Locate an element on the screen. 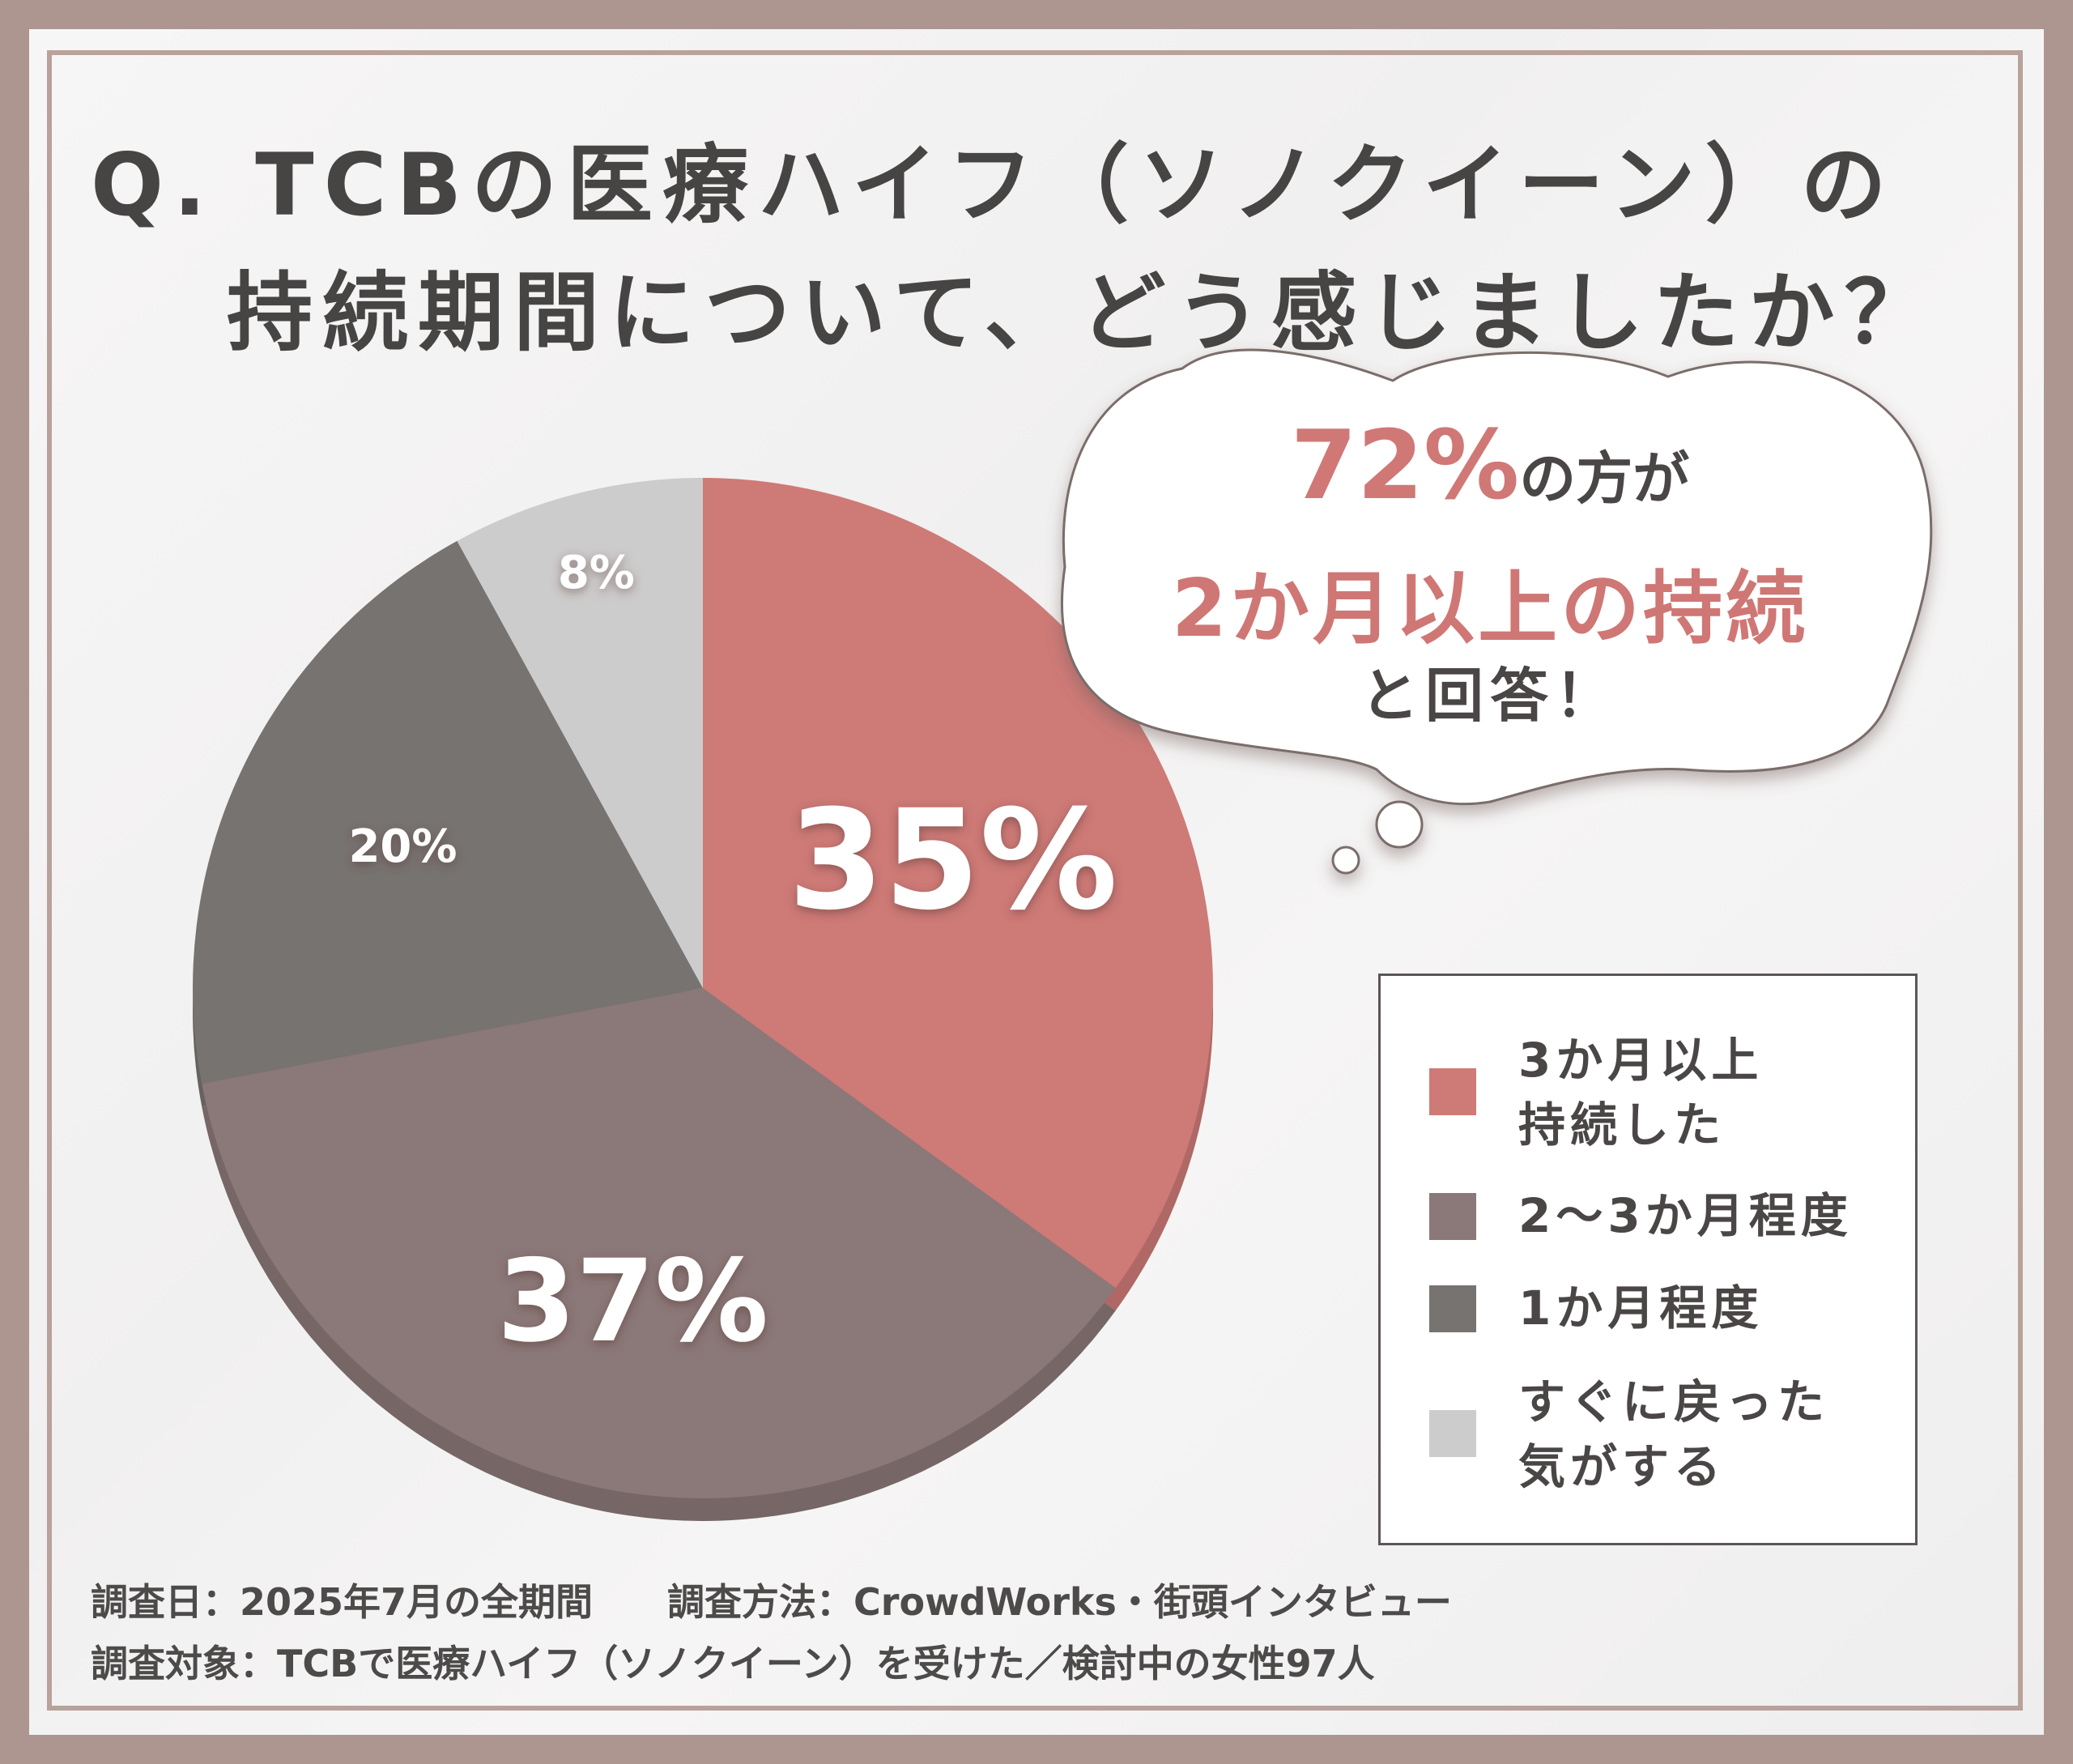 This screenshot has width=2073, height=1764. callout-line-1: 72%の方が is located at coordinates (1490, 465).